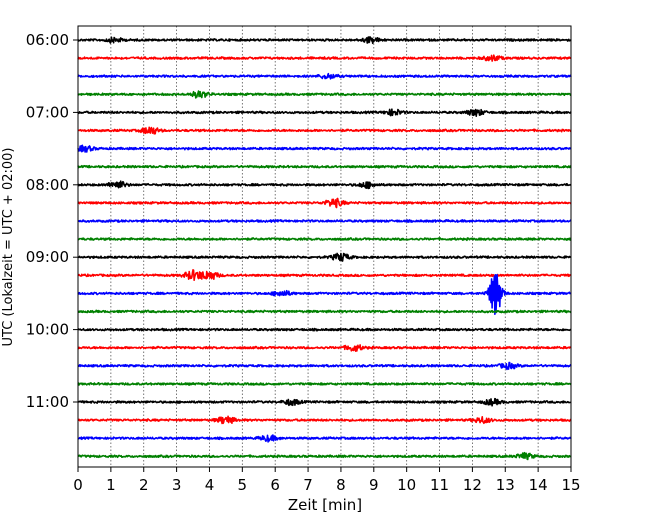 The height and width of the screenshot is (520, 650). What do you see at coordinates (308, 485) in the screenshot?
I see `x-tick-label: 7` at bounding box center [308, 485].